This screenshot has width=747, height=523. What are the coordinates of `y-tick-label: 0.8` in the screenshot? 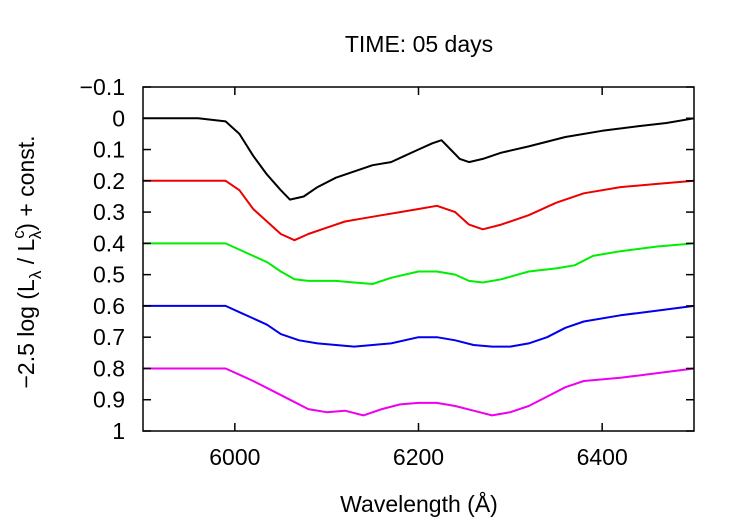 It's located at (109, 368).